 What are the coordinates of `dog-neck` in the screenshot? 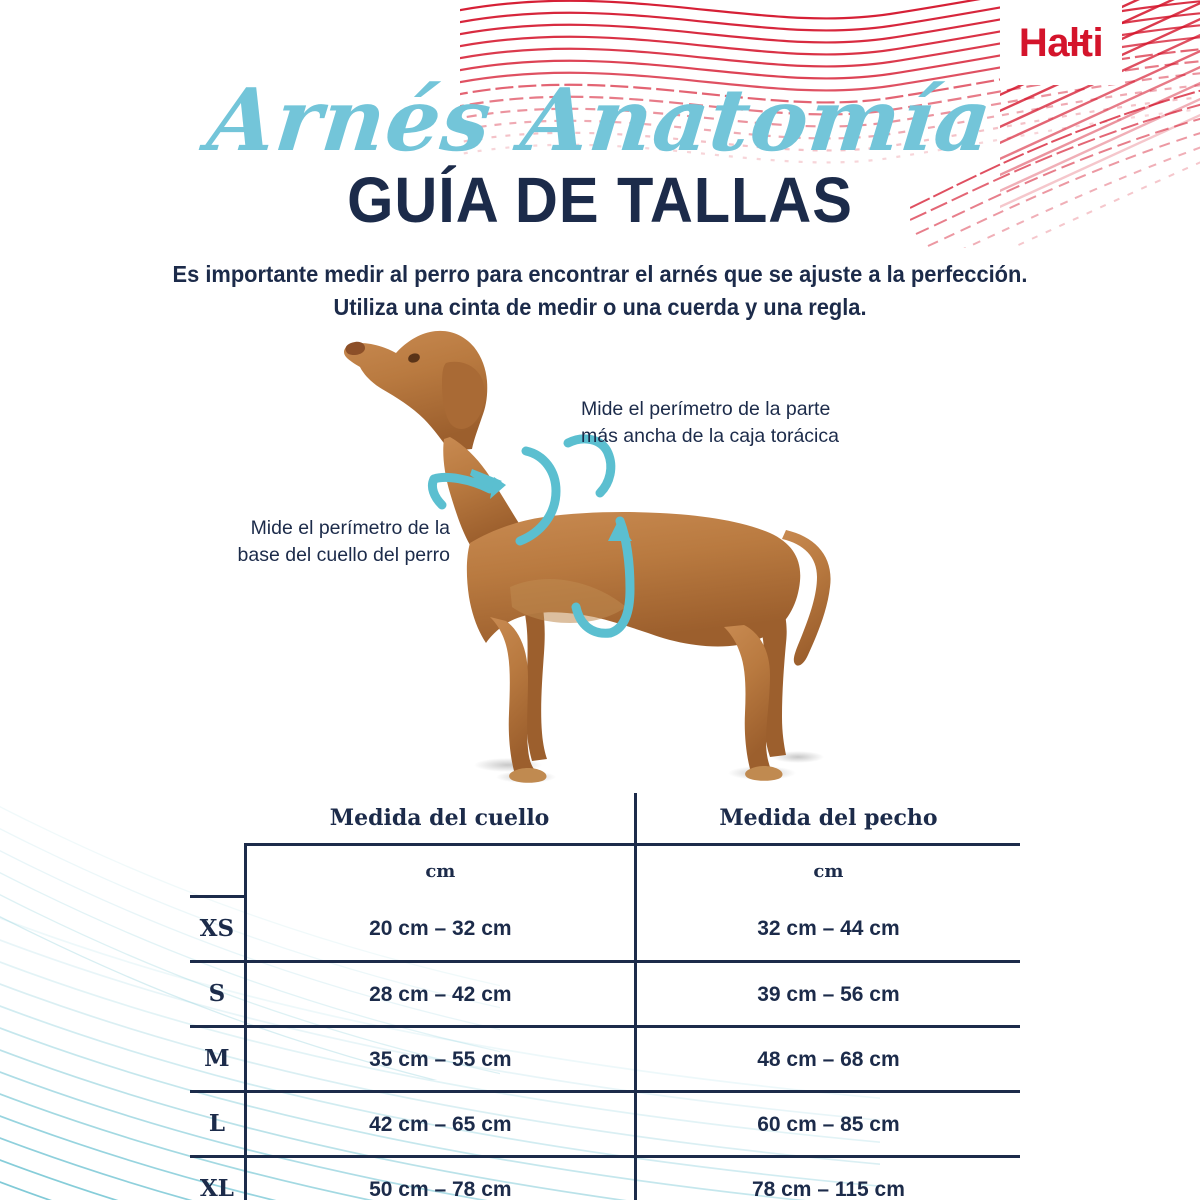 It's located at (483, 491).